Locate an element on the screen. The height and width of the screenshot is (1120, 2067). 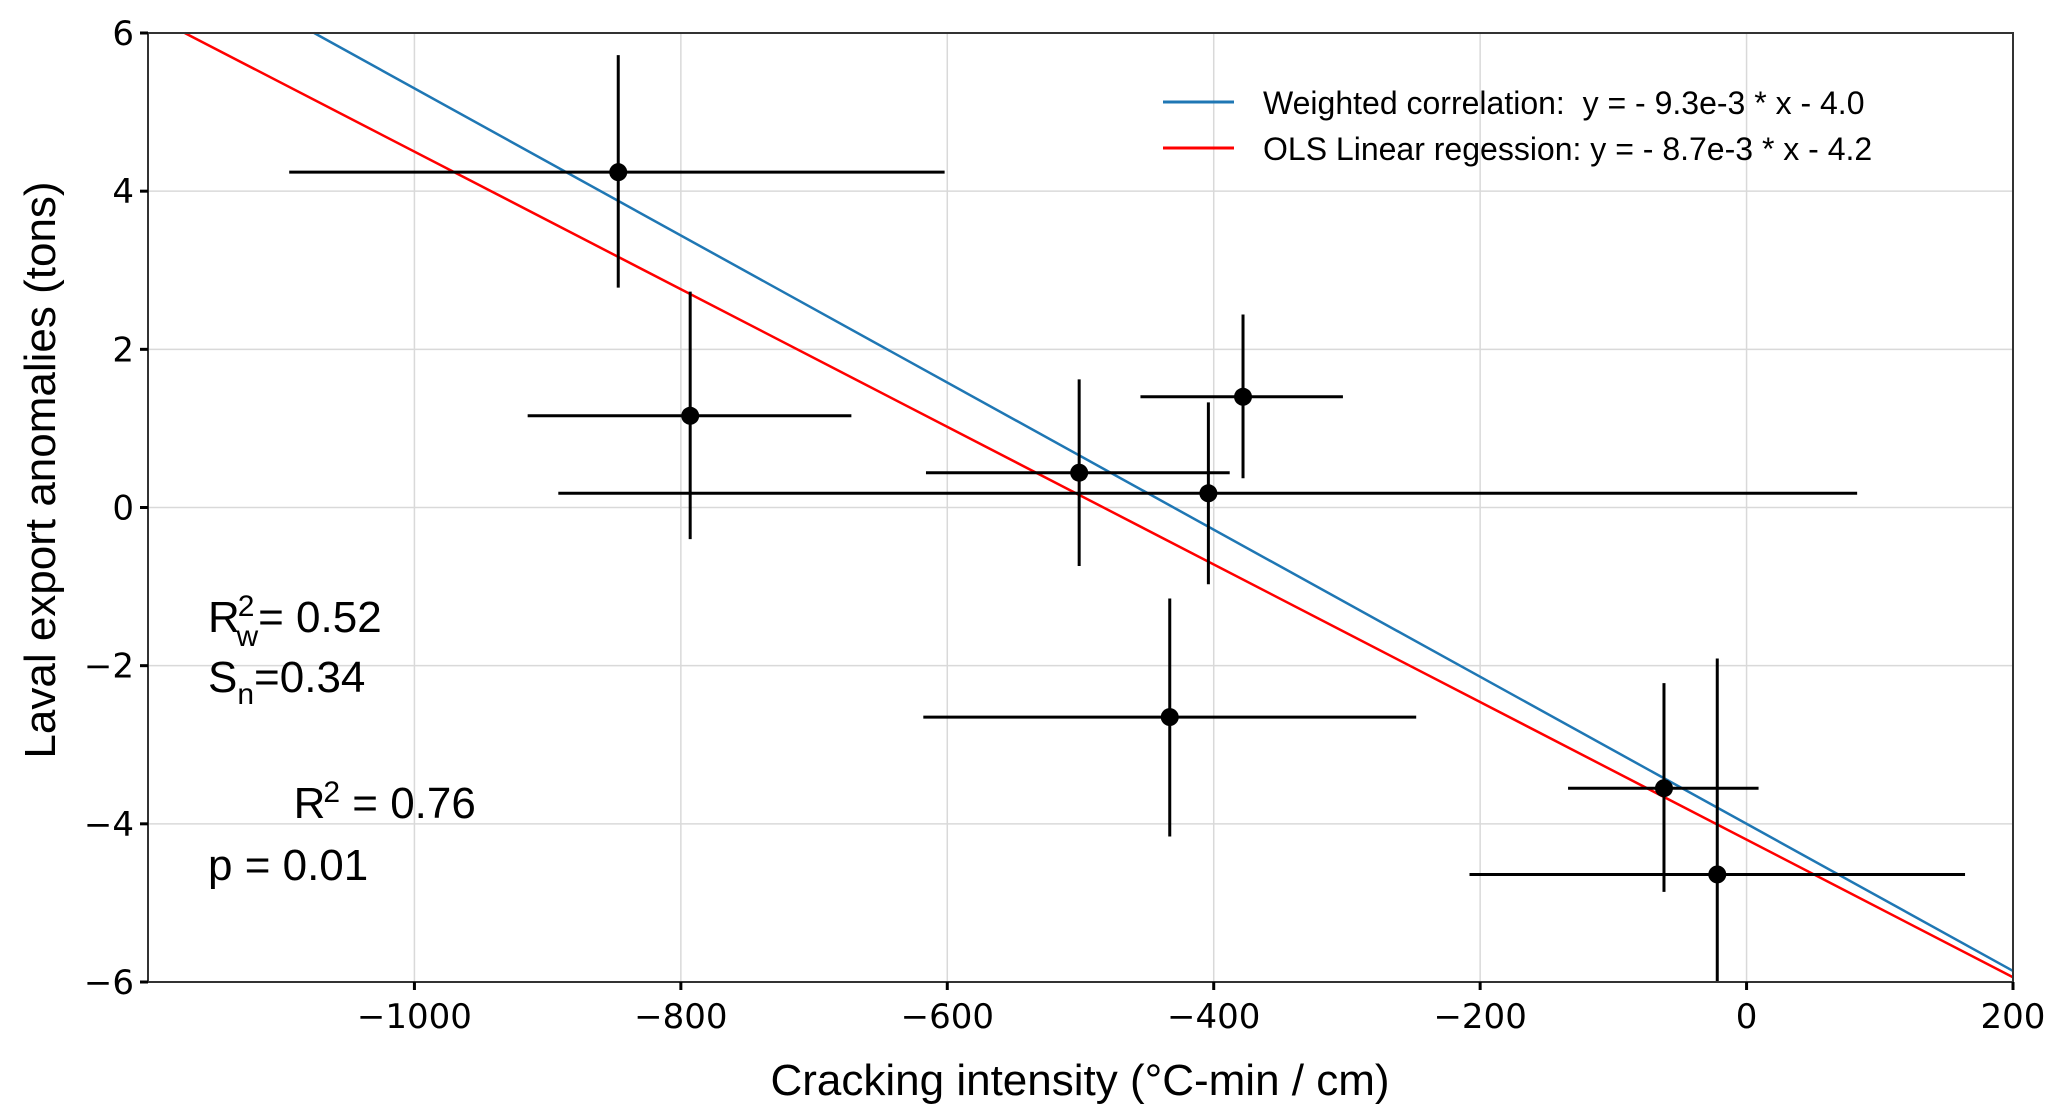
x-tick-label: 200 is located at coordinates (2013, 1017).